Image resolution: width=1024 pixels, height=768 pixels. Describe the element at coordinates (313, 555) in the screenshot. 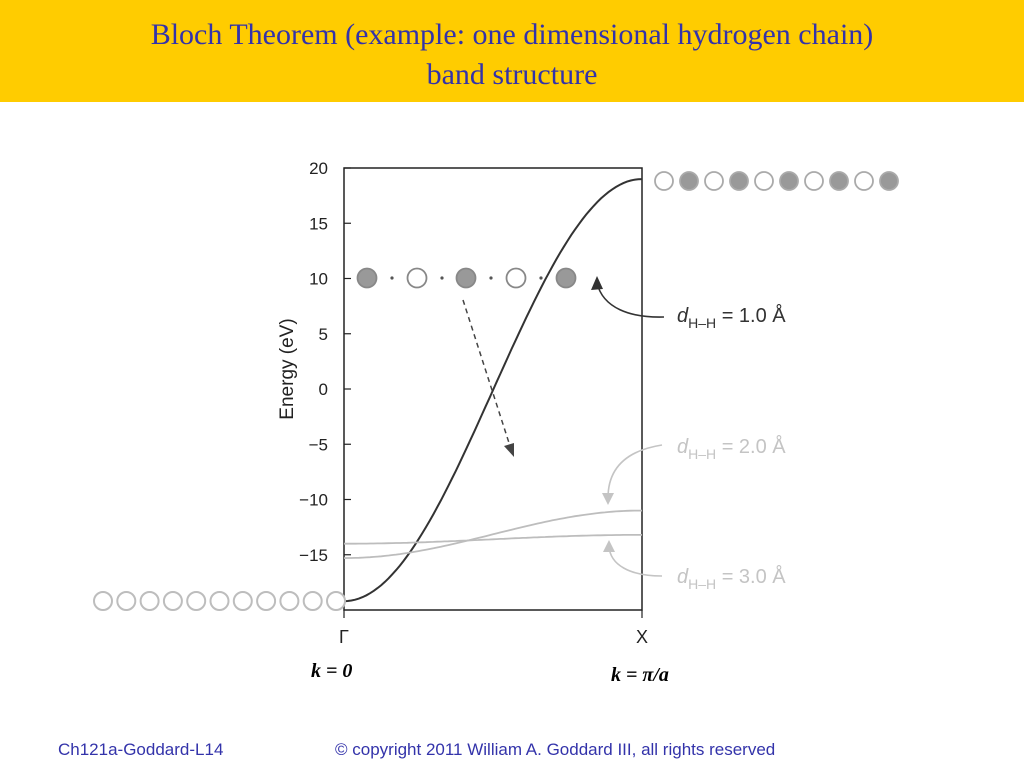

I see `y-tick-label: −15` at that location.